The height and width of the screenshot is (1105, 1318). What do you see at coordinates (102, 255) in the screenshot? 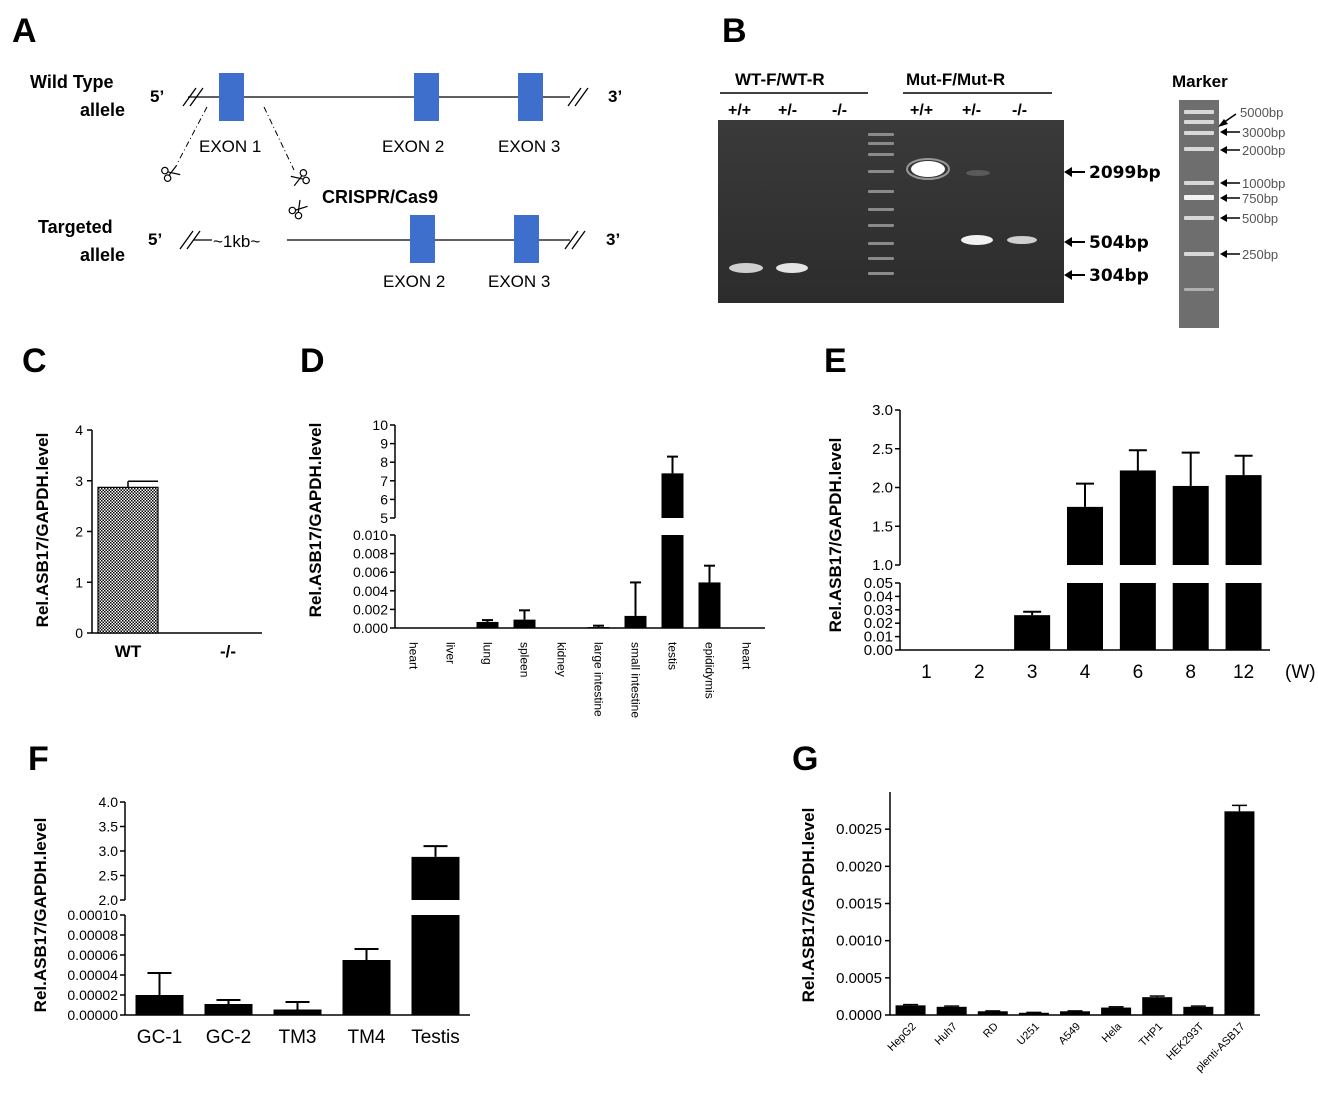
I see `tg-allele-label-2: allele` at bounding box center [102, 255].